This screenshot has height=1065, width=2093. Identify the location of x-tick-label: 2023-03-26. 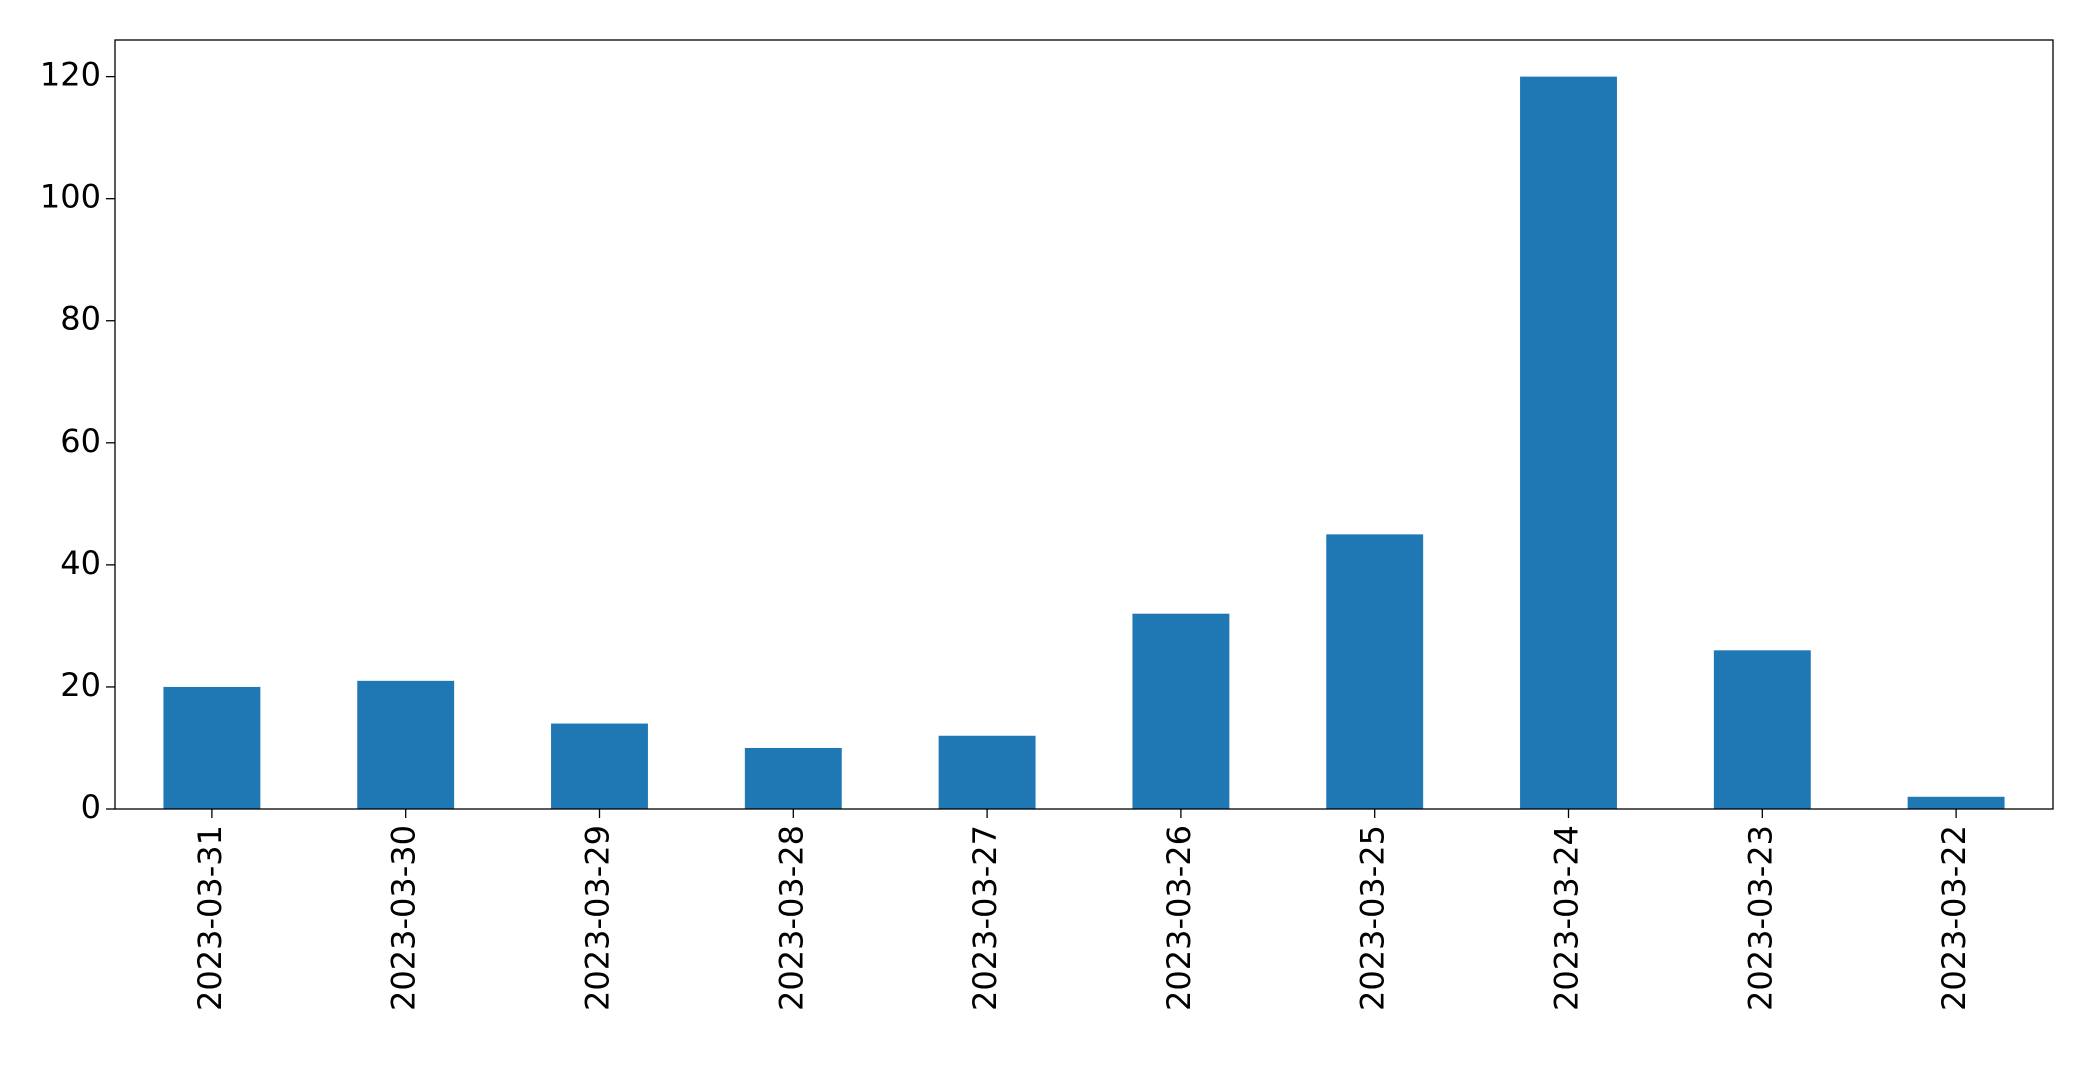
(1179, 918).